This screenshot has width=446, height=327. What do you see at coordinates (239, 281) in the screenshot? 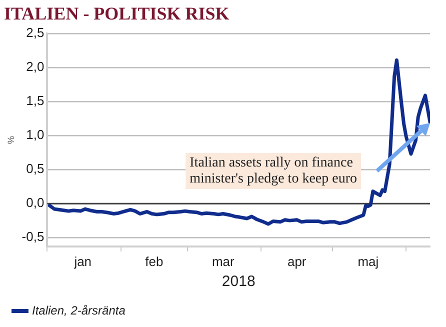
I see `x-axis-title: 2018` at bounding box center [239, 281].